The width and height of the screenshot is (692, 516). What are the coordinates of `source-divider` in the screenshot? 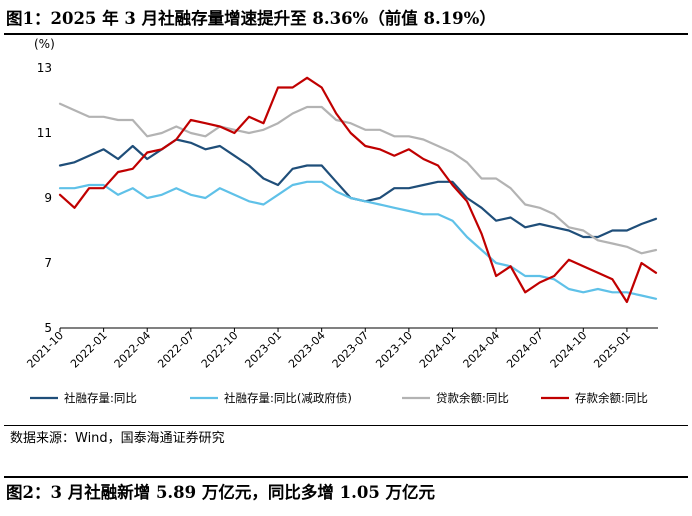 It's located at (346, 425).